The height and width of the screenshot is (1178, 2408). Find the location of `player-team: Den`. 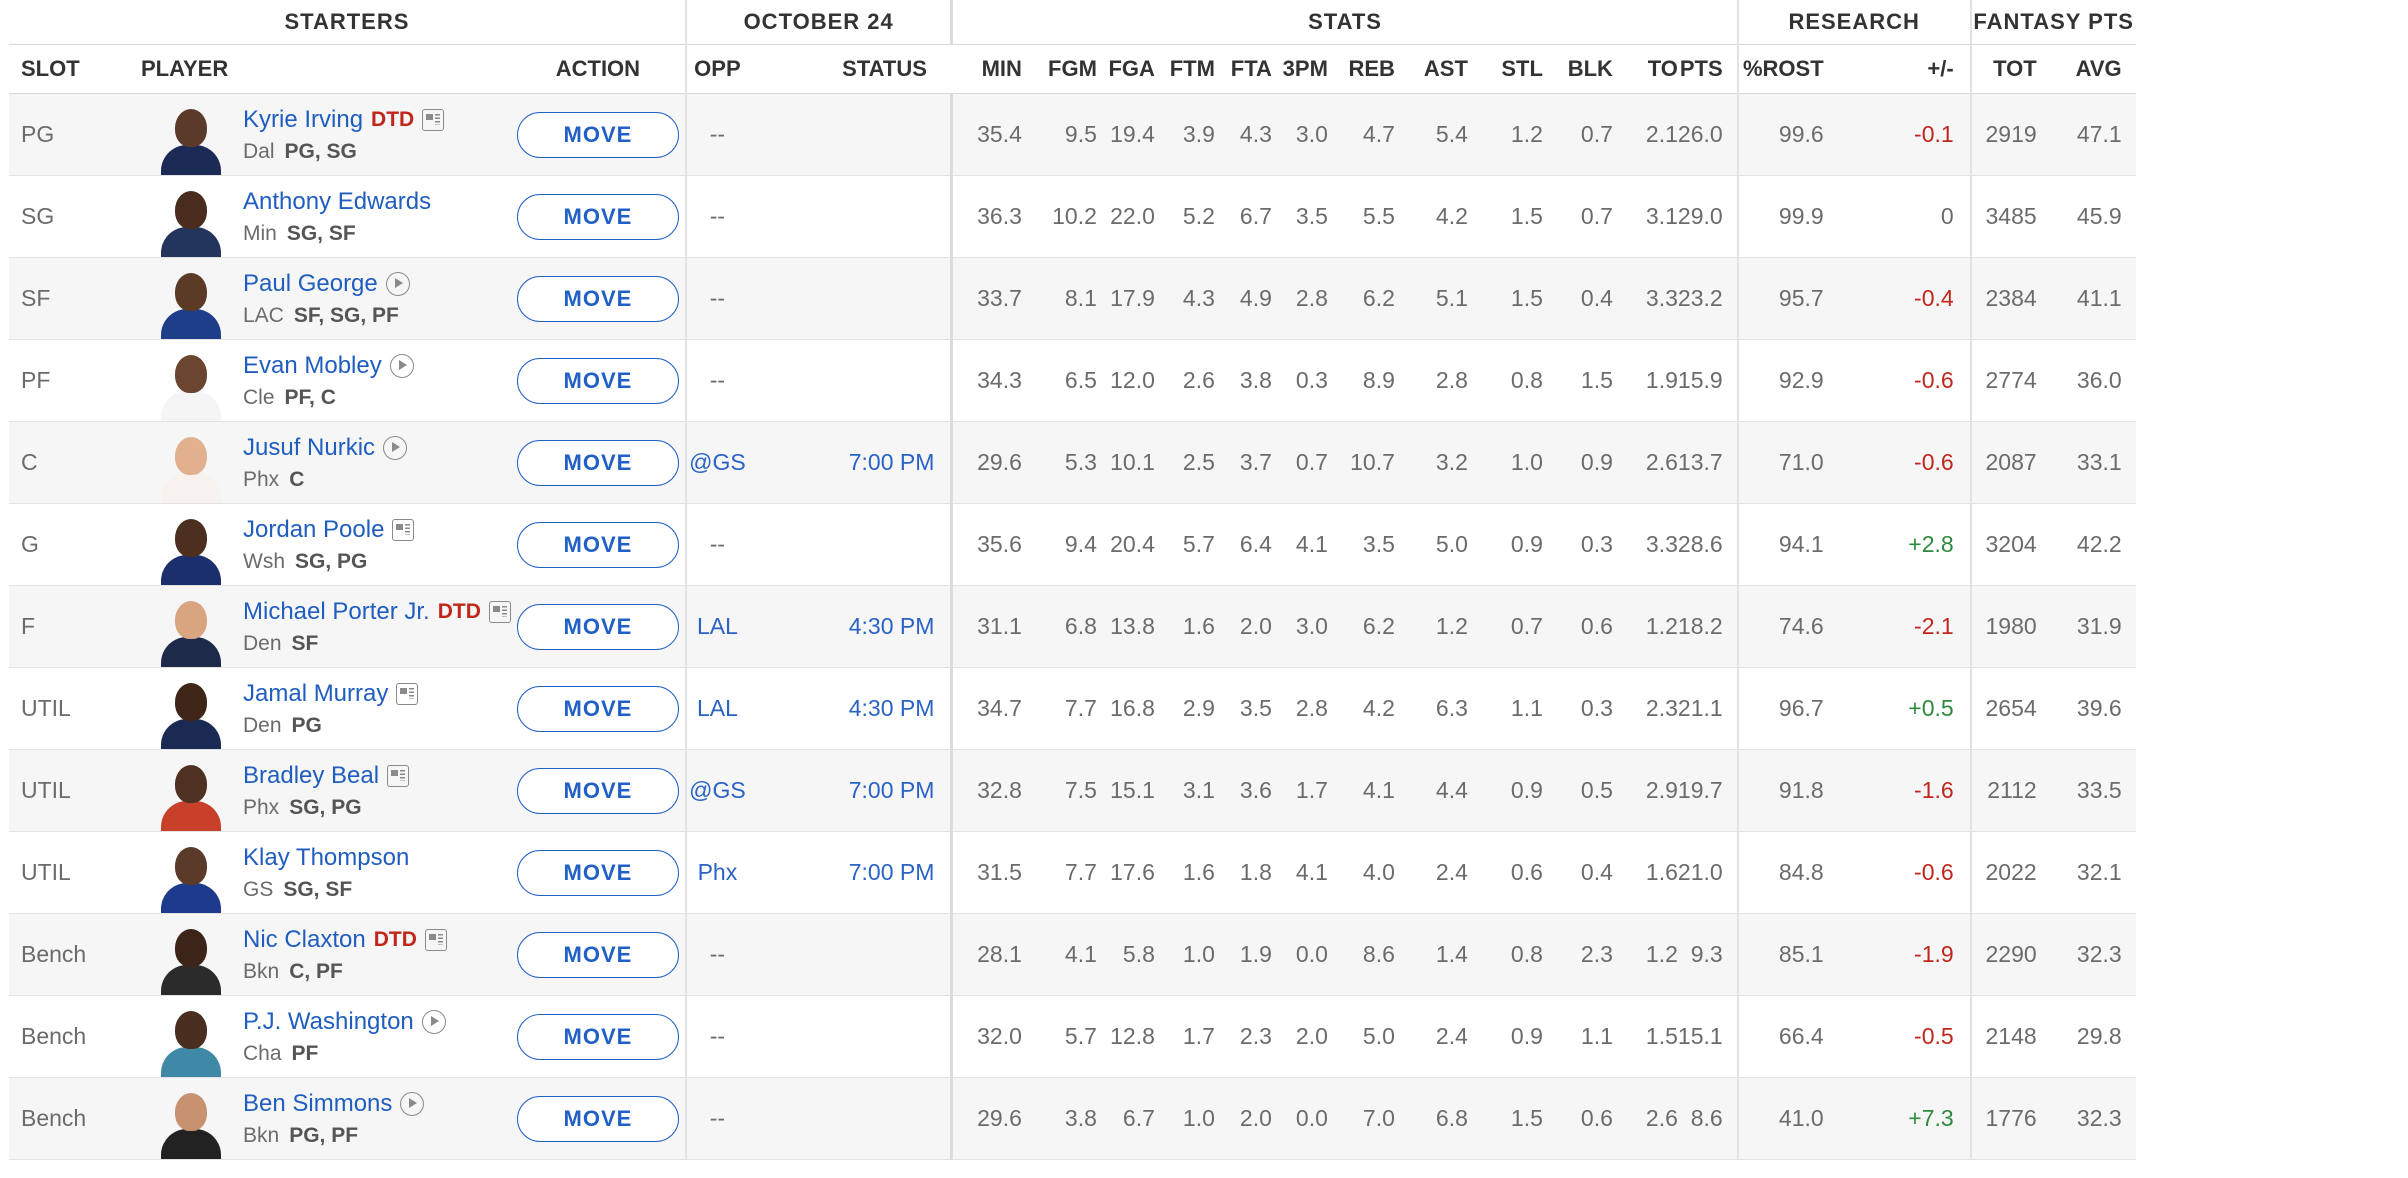

player-team: Den is located at coordinates (262, 725).